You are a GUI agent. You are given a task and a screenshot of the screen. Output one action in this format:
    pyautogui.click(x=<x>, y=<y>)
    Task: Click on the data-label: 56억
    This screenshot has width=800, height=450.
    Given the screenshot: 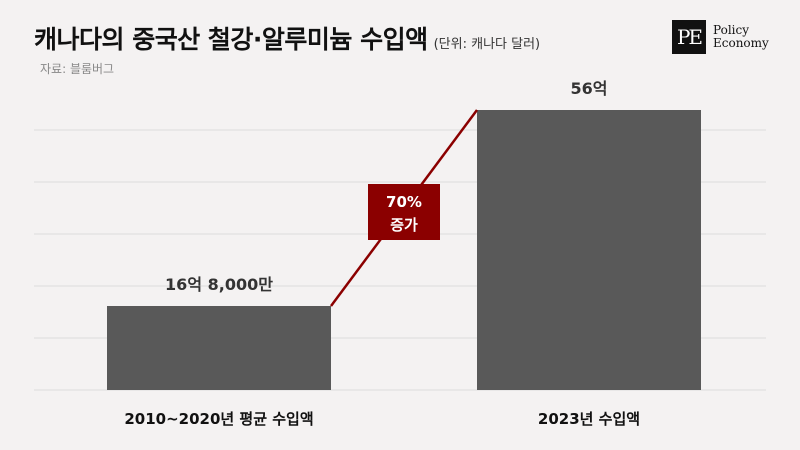 What is the action you would take?
    pyautogui.click(x=589, y=88)
    